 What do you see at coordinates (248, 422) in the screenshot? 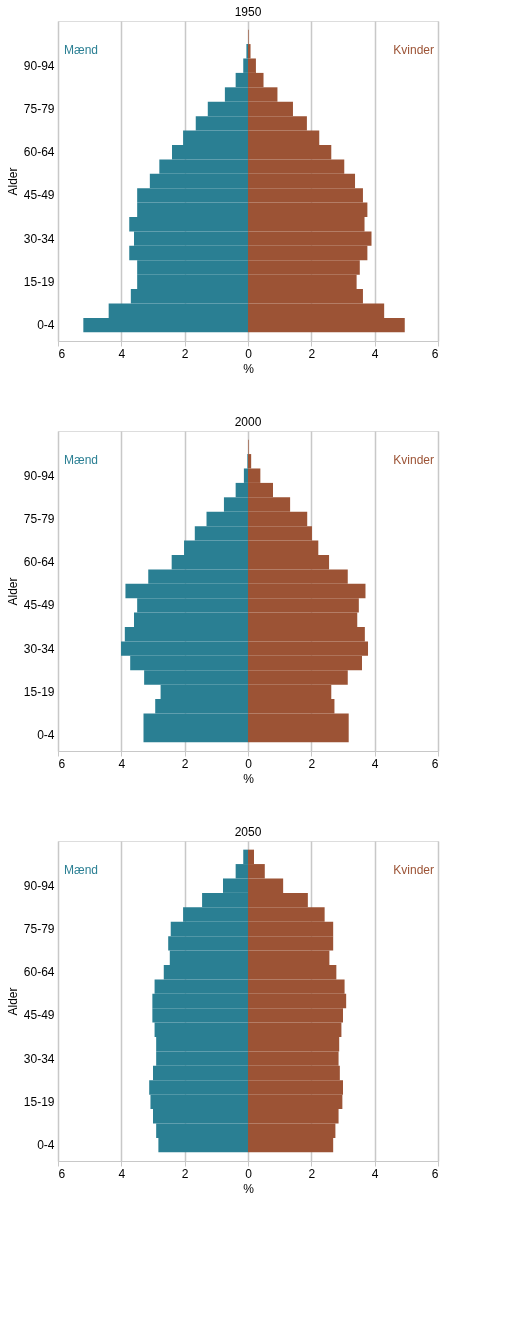
I see `chart-title: 2000` at bounding box center [248, 422].